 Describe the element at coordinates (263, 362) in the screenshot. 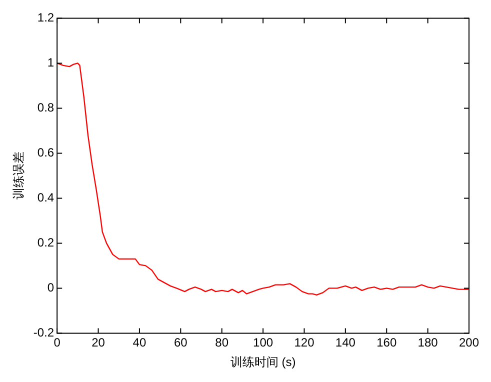

I see `x-axis-title: 训练时间 (s)` at that location.